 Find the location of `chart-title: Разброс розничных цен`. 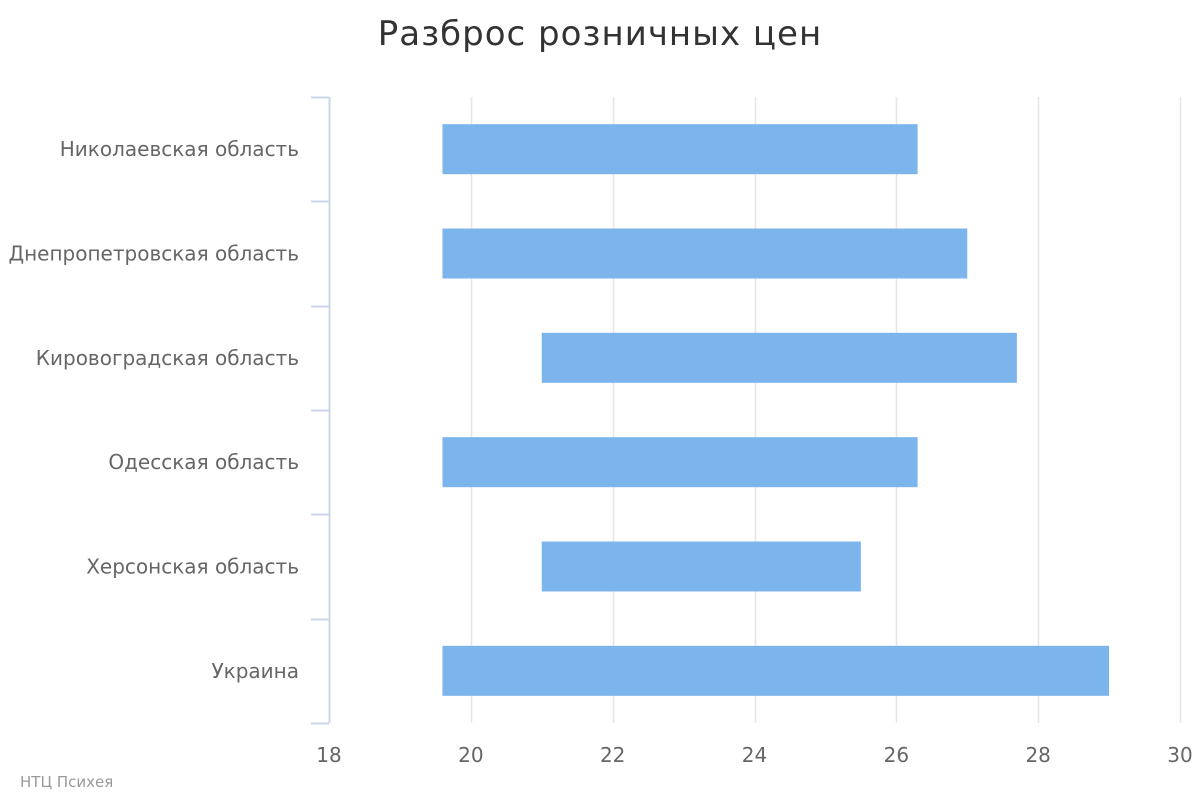

chart-title: Разброс розничных цен is located at coordinates (600, 34).